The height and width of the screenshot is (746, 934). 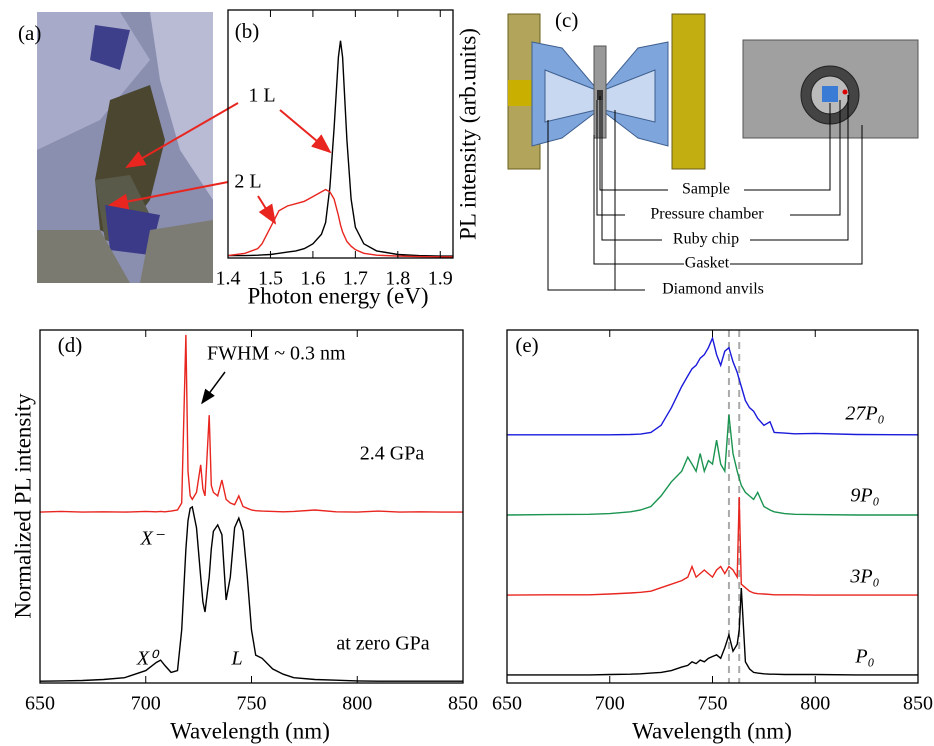 What do you see at coordinates (276, 354) in the screenshot?
I see `annotation: FWHM ~ 0.3 nm` at bounding box center [276, 354].